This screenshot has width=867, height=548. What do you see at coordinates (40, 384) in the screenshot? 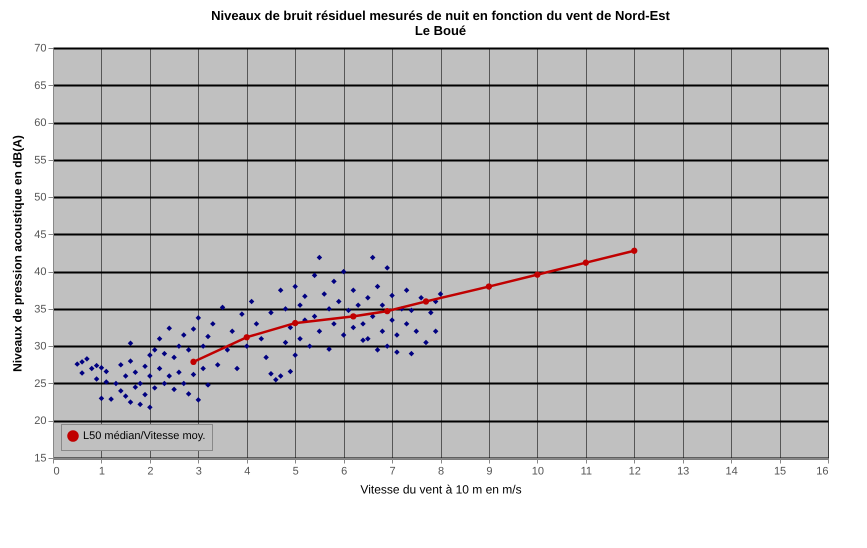
I see `y-tick-label: 25` at bounding box center [40, 384].